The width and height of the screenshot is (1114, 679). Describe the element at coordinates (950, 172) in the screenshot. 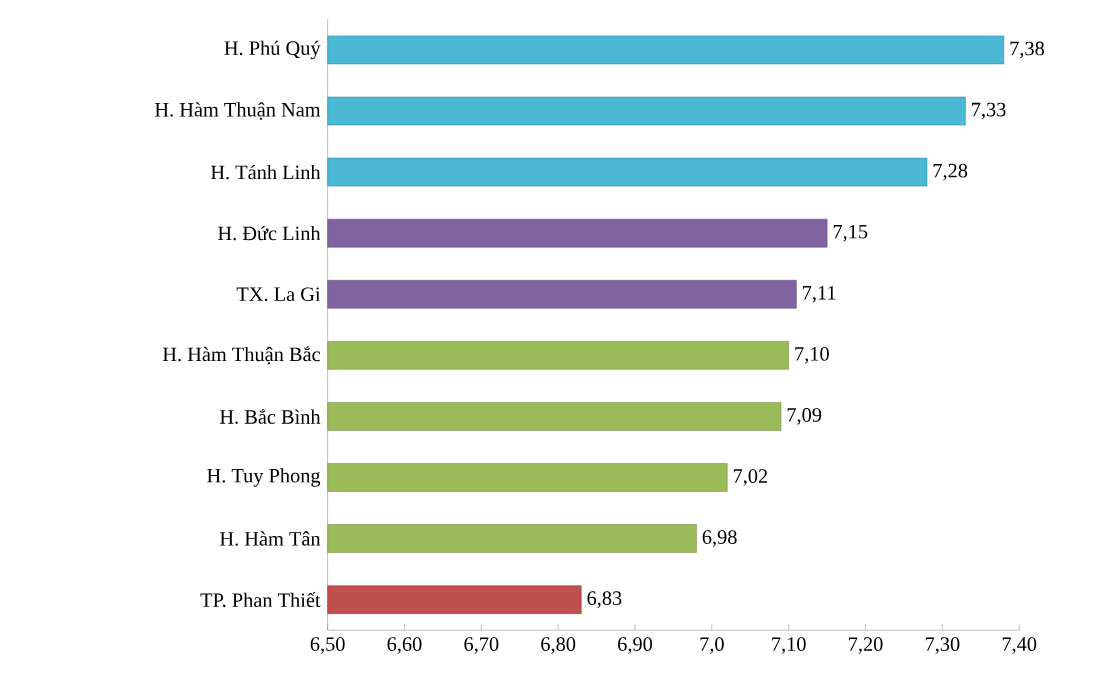

I see `data-label: 7,28` at that location.